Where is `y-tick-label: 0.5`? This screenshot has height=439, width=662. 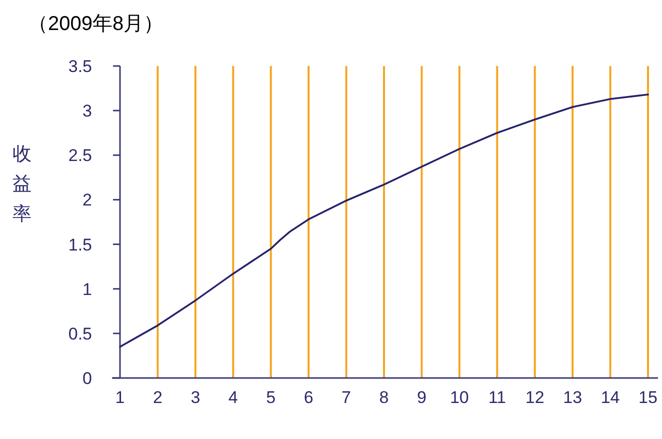 y-tick-label: 0.5 is located at coordinates (80, 334).